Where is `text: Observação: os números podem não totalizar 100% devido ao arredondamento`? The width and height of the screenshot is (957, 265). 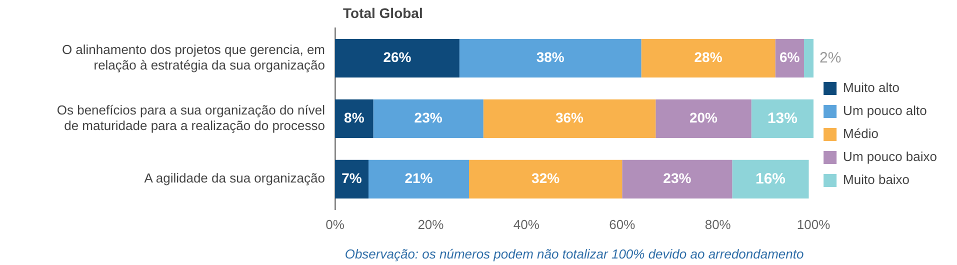
text: Observação: os números podem não totalizar 100% devido ao arredondamento is located at coordinates (574, 254).